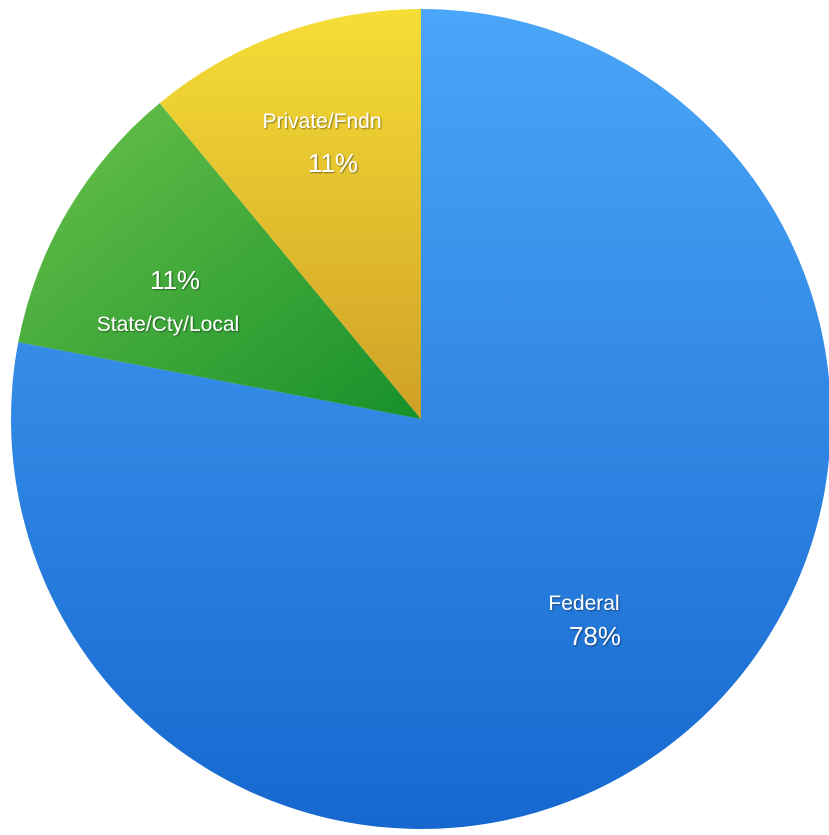  I want to click on federal-label: Federal, so click(583, 603).